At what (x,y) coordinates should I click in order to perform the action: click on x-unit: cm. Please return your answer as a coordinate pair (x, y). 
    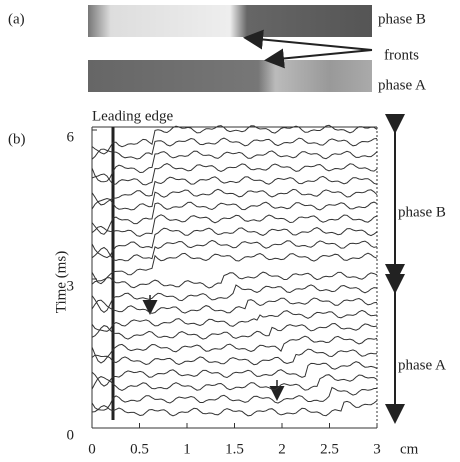
    Looking at the image, I should click on (409, 449).